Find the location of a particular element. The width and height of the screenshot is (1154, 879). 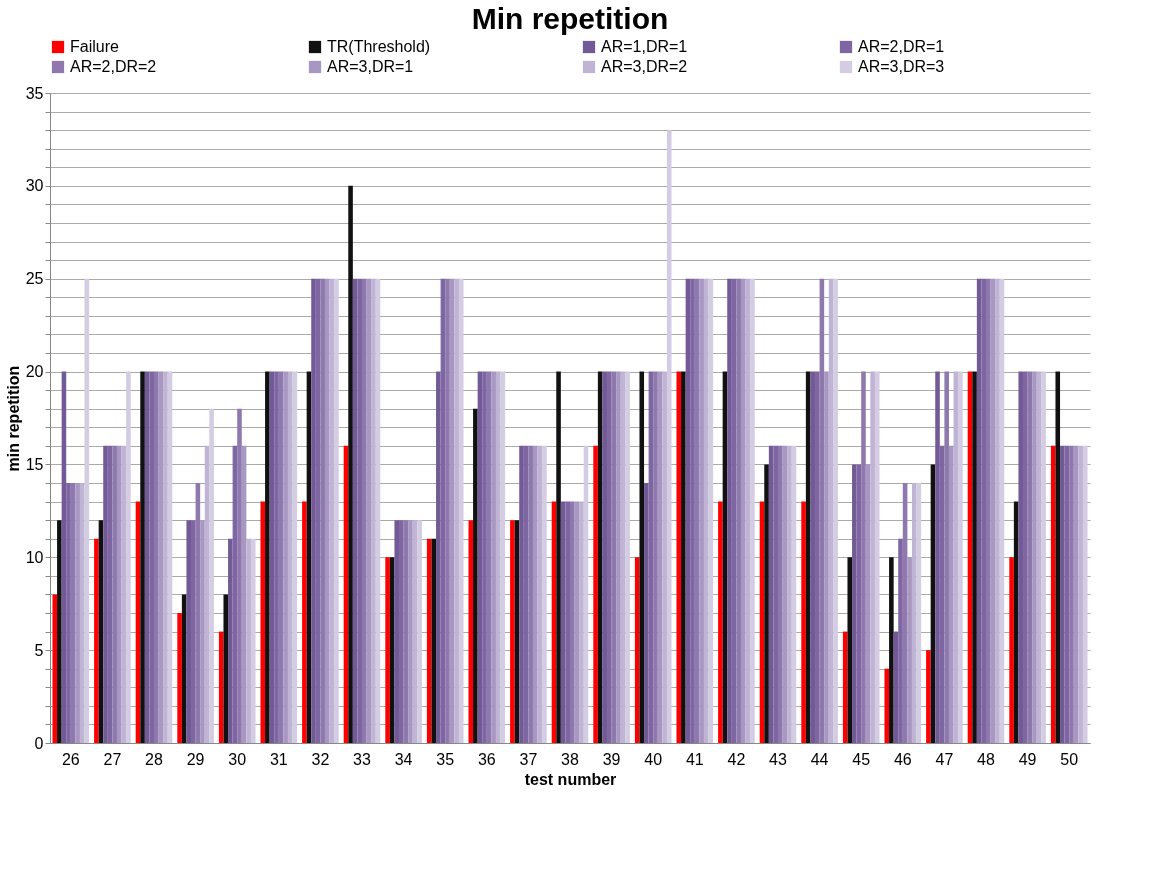

y-tick-label: 30 is located at coordinates (34, 186).